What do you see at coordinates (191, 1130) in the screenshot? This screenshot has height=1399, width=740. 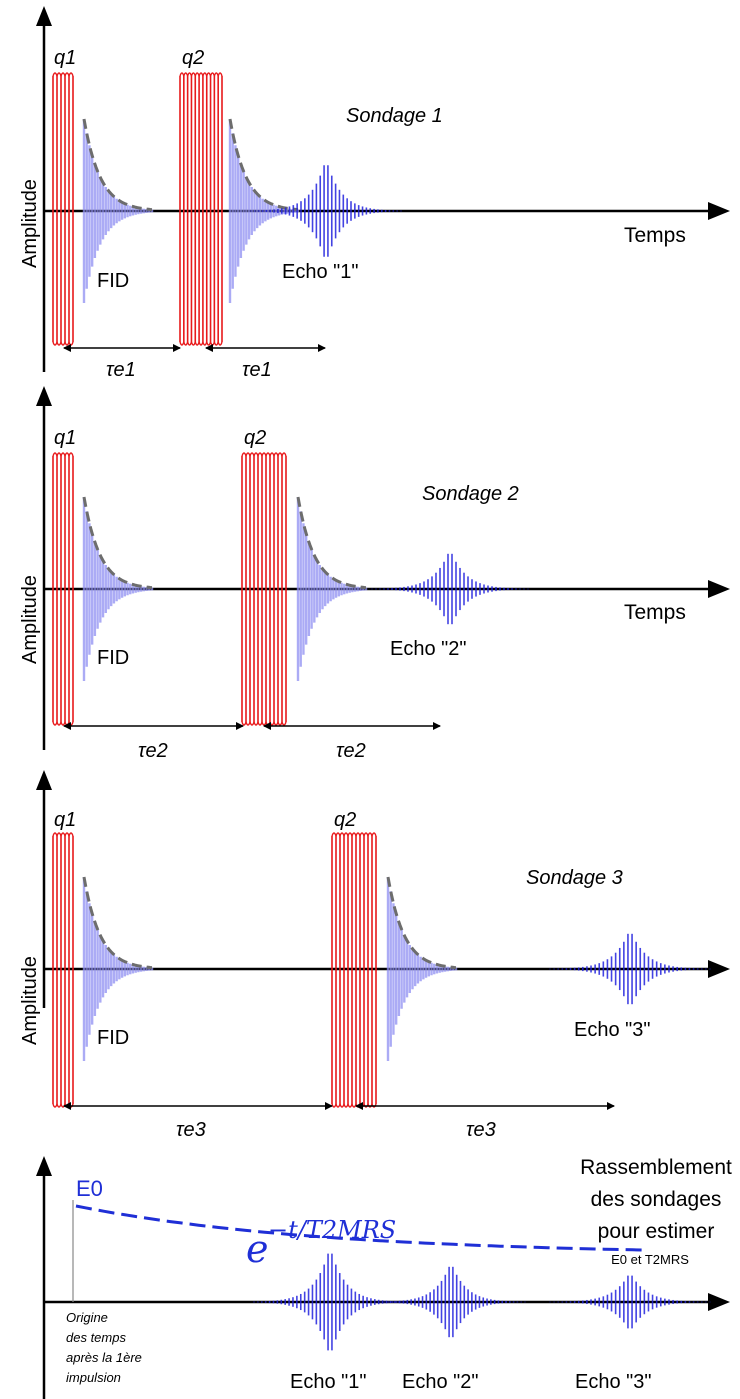 I see `te-label-1: τe3` at bounding box center [191, 1130].